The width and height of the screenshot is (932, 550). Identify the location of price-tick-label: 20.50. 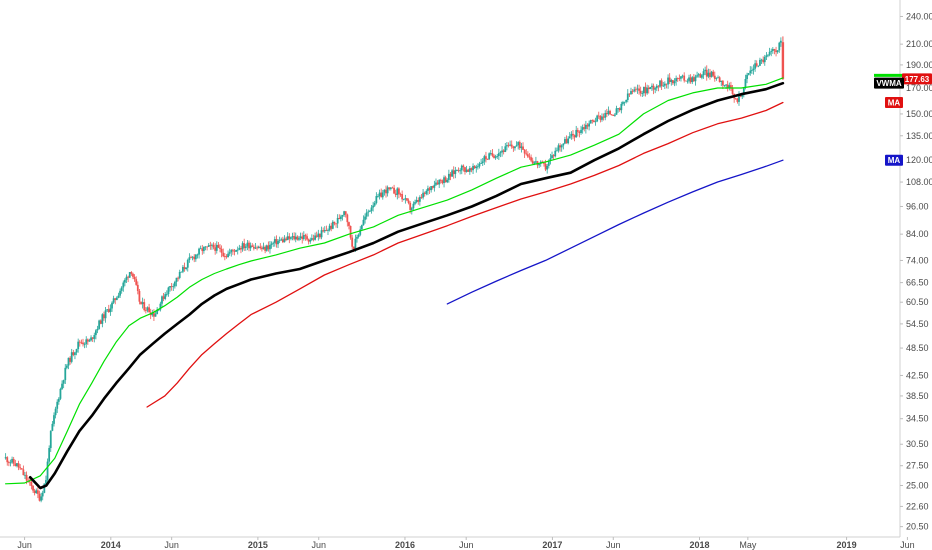
(917, 527).